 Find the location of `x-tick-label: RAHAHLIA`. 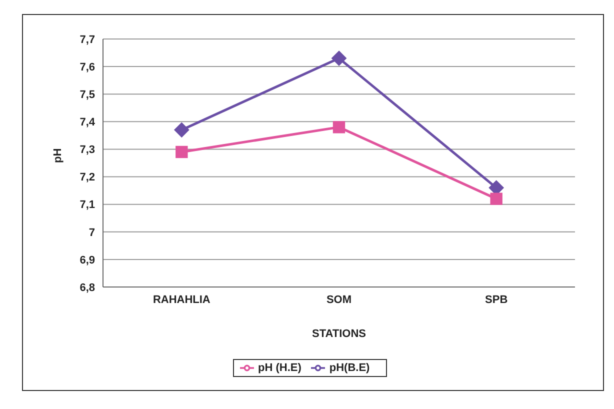

x-tick-label: RAHAHLIA is located at coordinates (181, 300).